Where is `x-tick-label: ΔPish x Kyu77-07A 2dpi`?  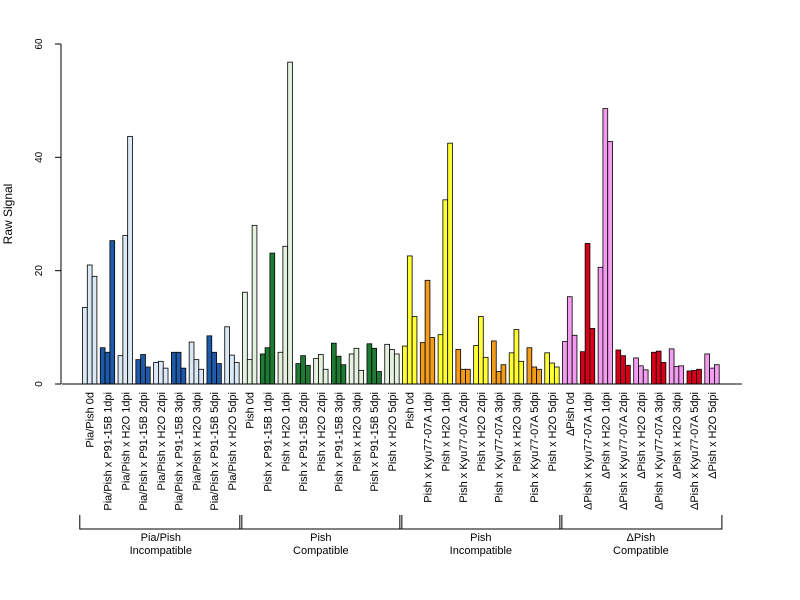 x-tick-label: ΔPish x Kyu77-07A 2dpi is located at coordinates (624, 451).